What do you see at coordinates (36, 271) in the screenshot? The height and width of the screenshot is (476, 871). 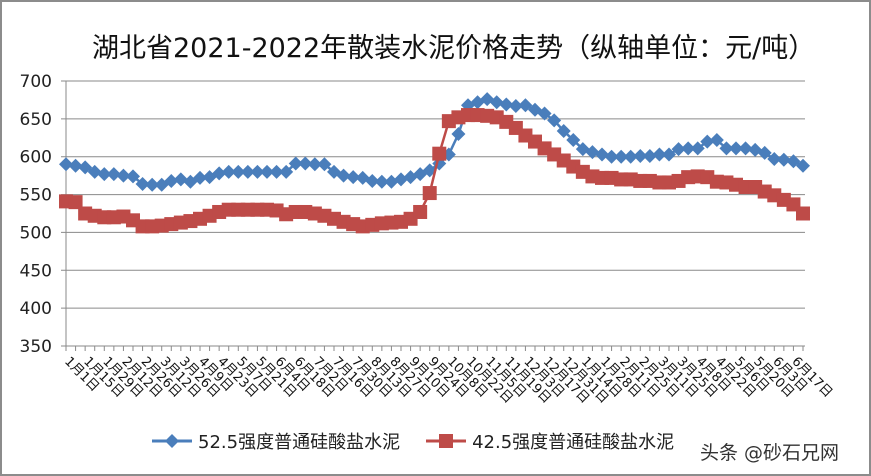 I see `y-tick-label: 450` at bounding box center [36, 271].